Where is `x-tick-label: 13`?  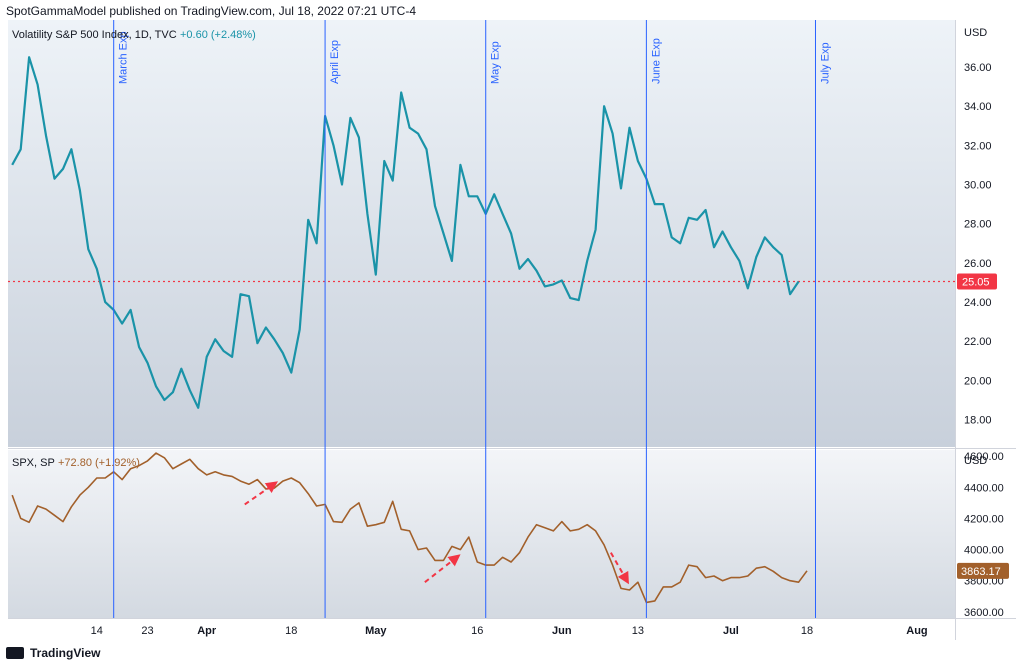 x-tick-label: 13 is located at coordinates (638, 631).